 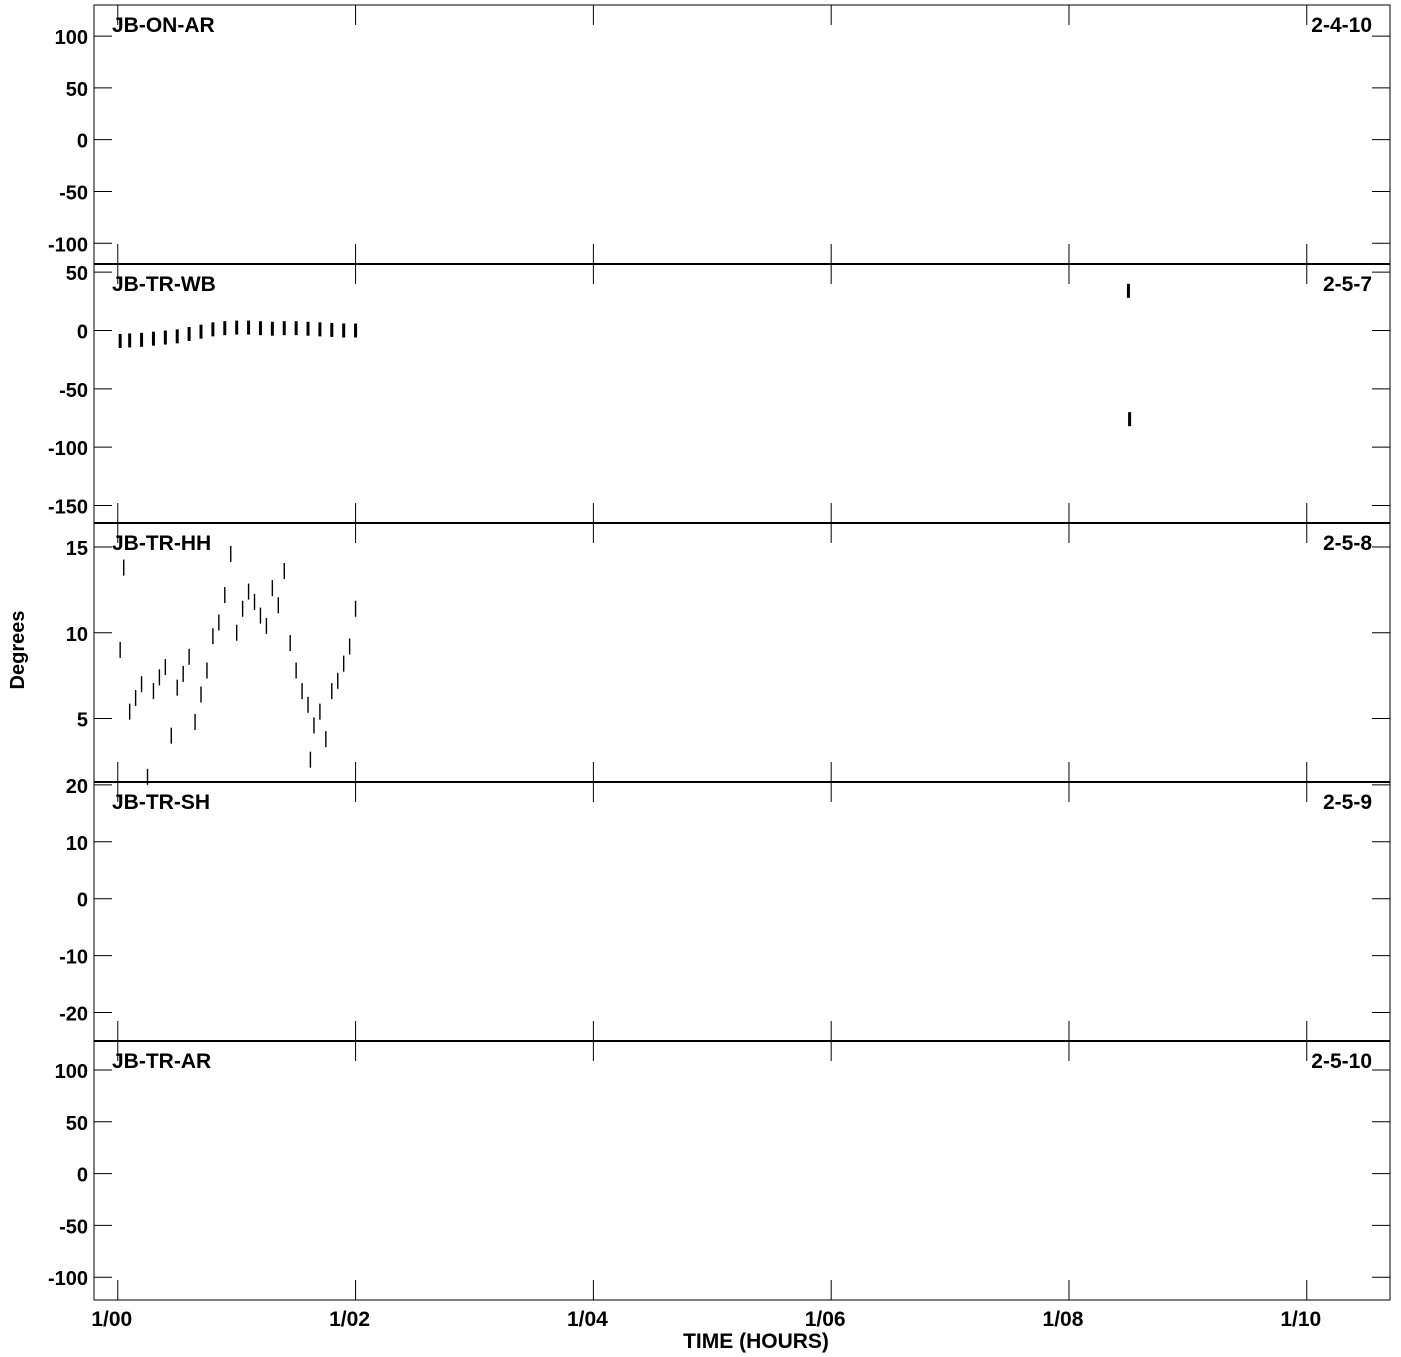 I want to click on x-tick-label: 1/04, so click(x=587, y=1319).